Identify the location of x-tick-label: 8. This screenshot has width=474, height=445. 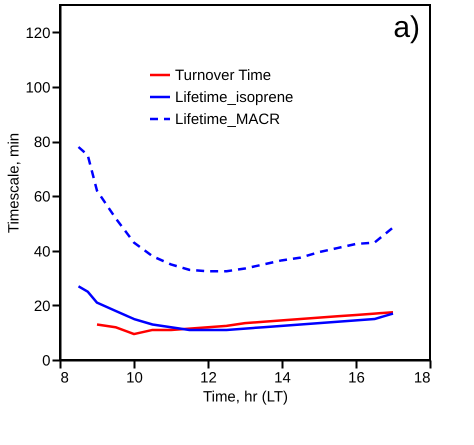
(64, 378).